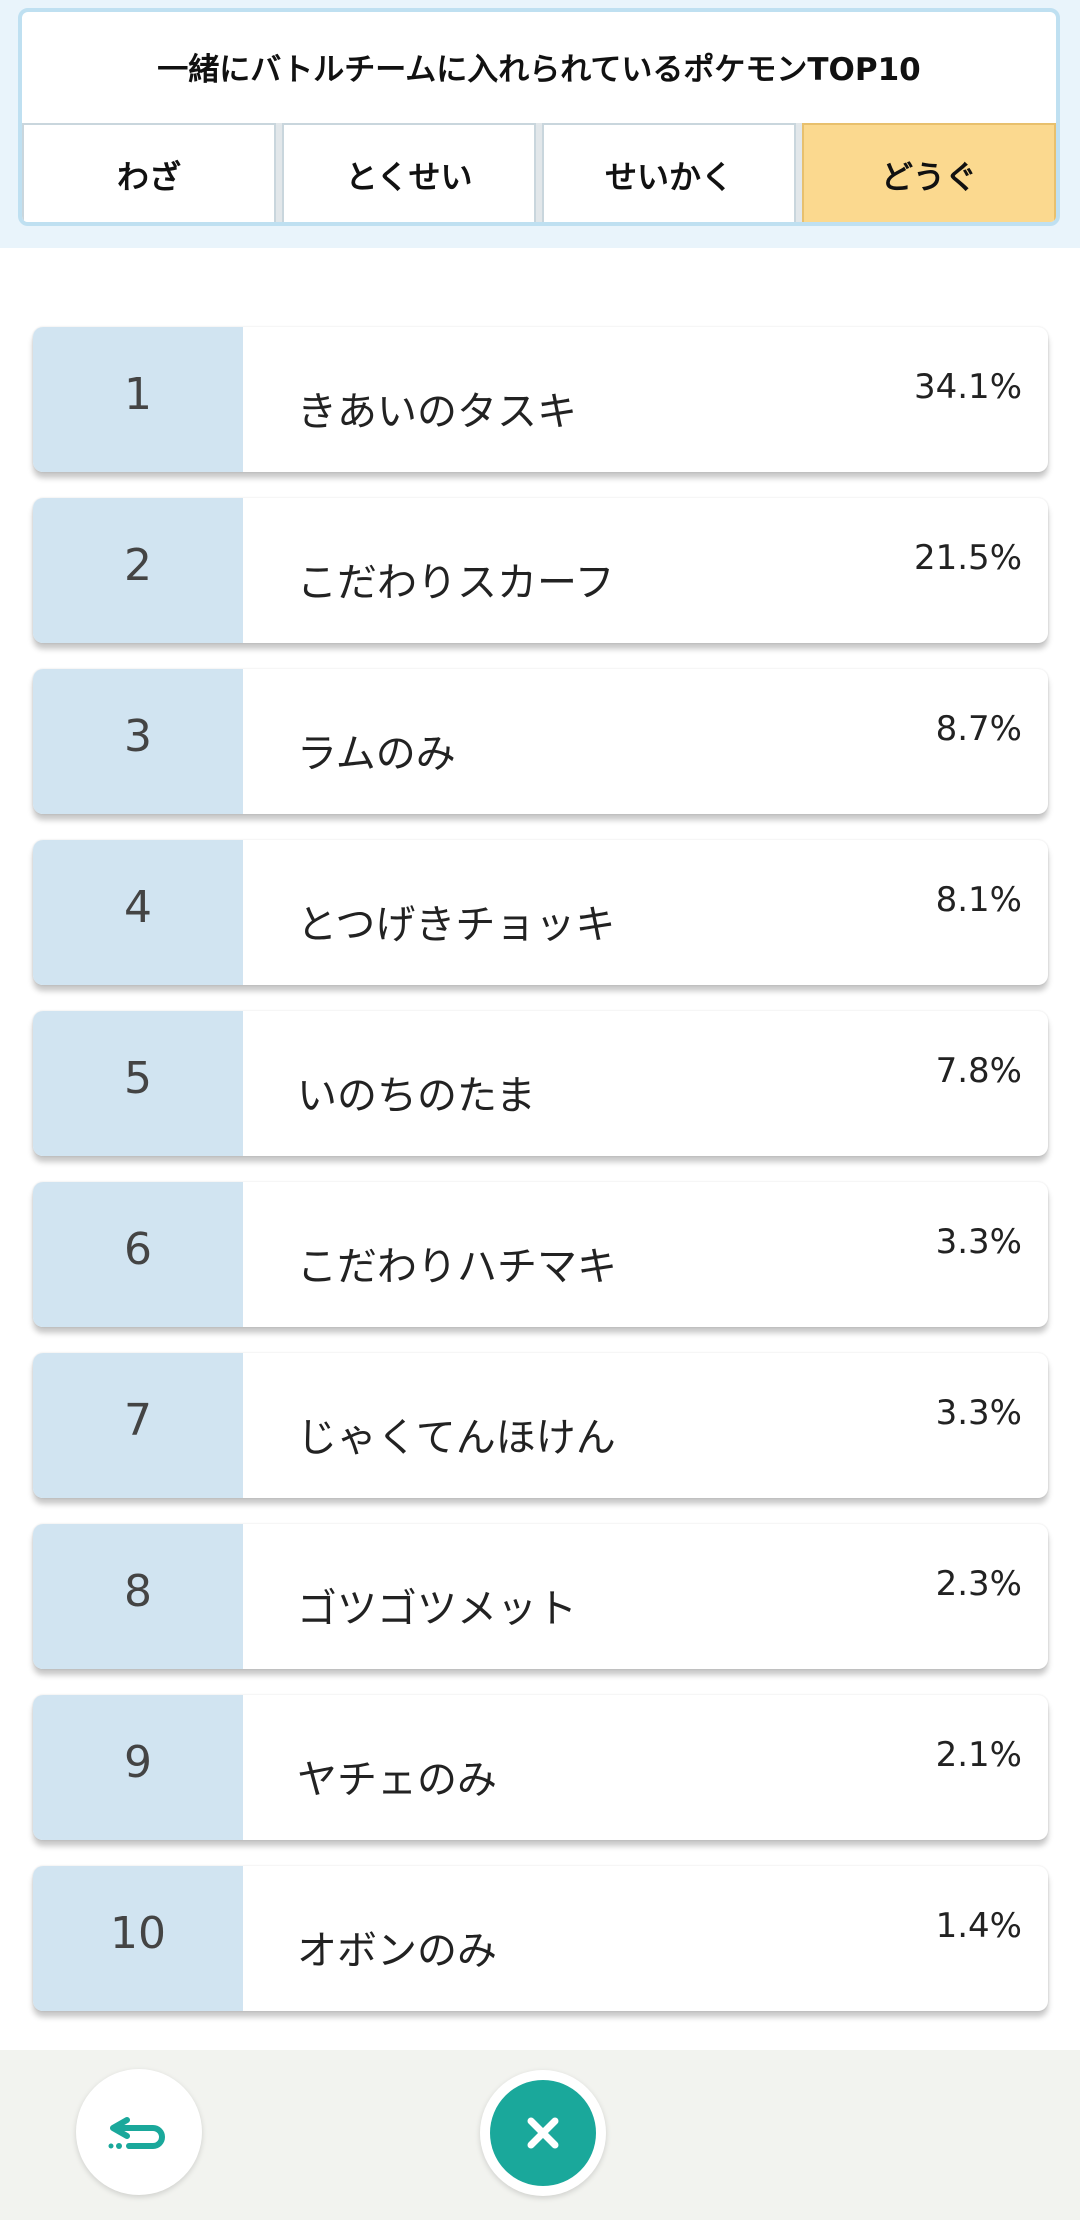 This screenshot has width=1080, height=2220. What do you see at coordinates (138, 570) in the screenshot?
I see `rank-number: 2` at bounding box center [138, 570].